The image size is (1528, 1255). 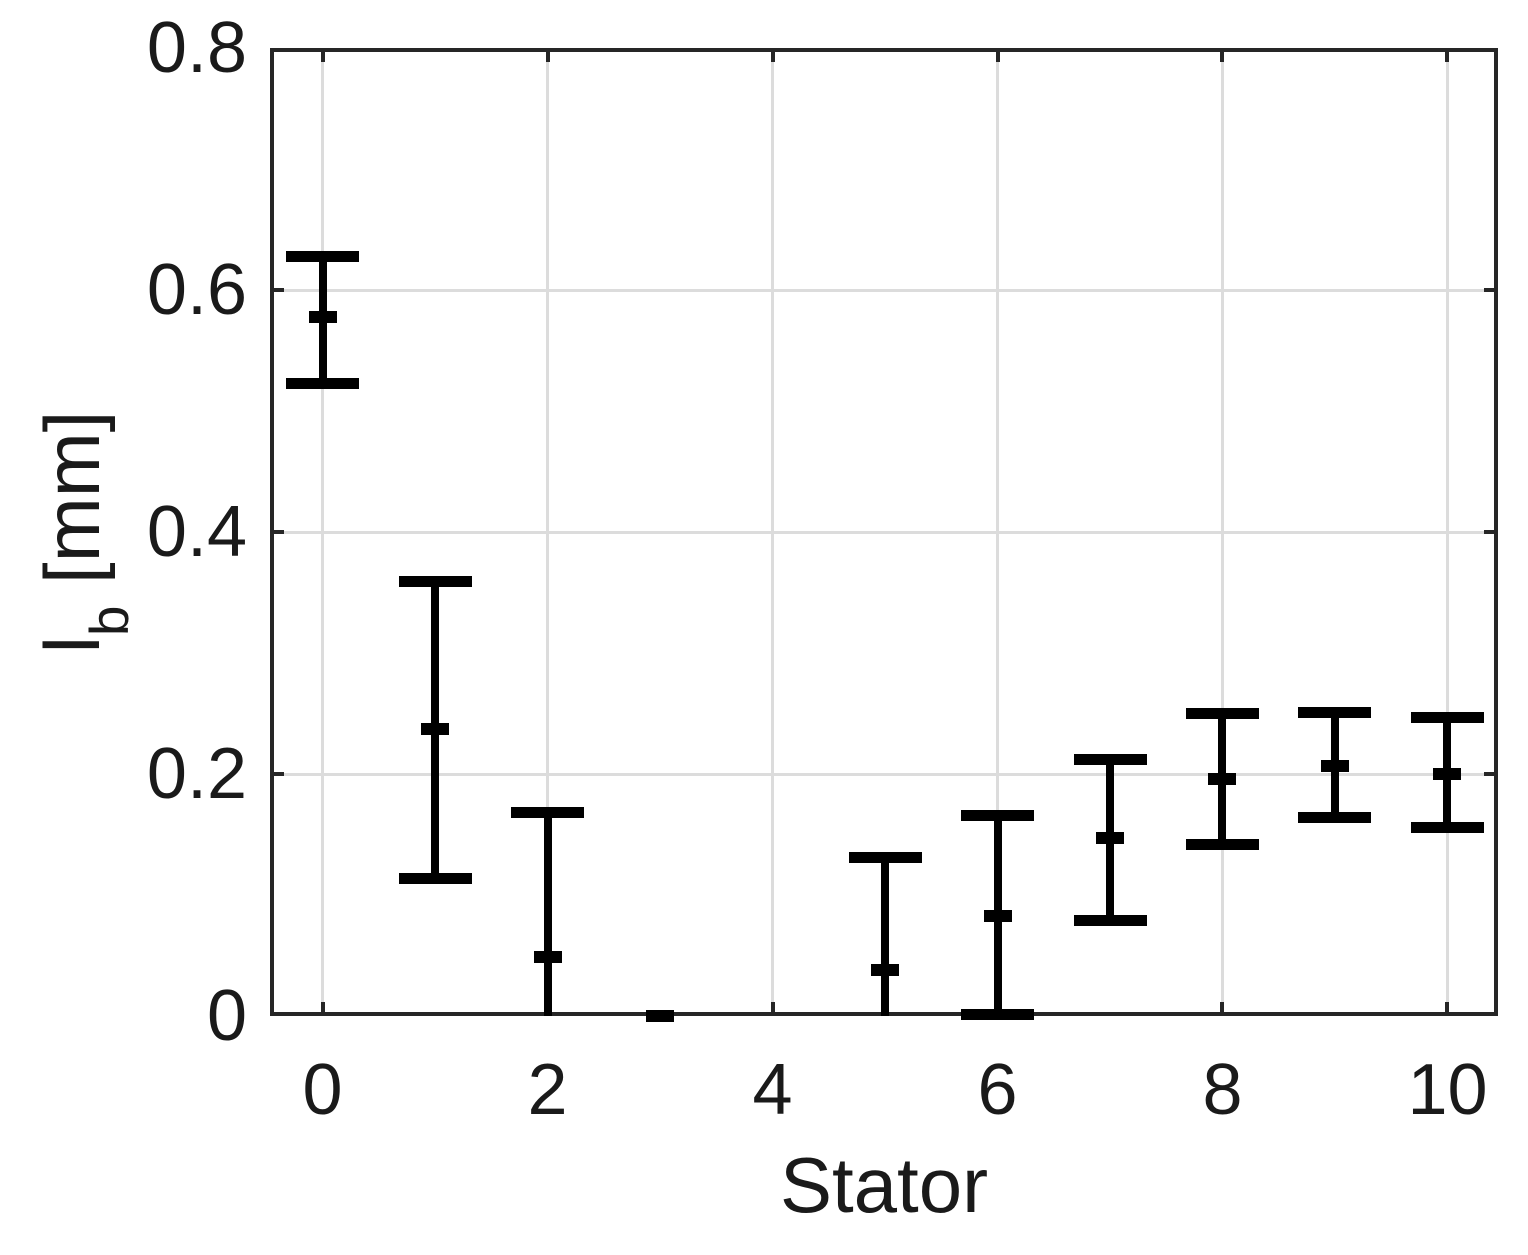 What do you see at coordinates (196, 532) in the screenshot?
I see `y-tick-label: 0.4` at bounding box center [196, 532].